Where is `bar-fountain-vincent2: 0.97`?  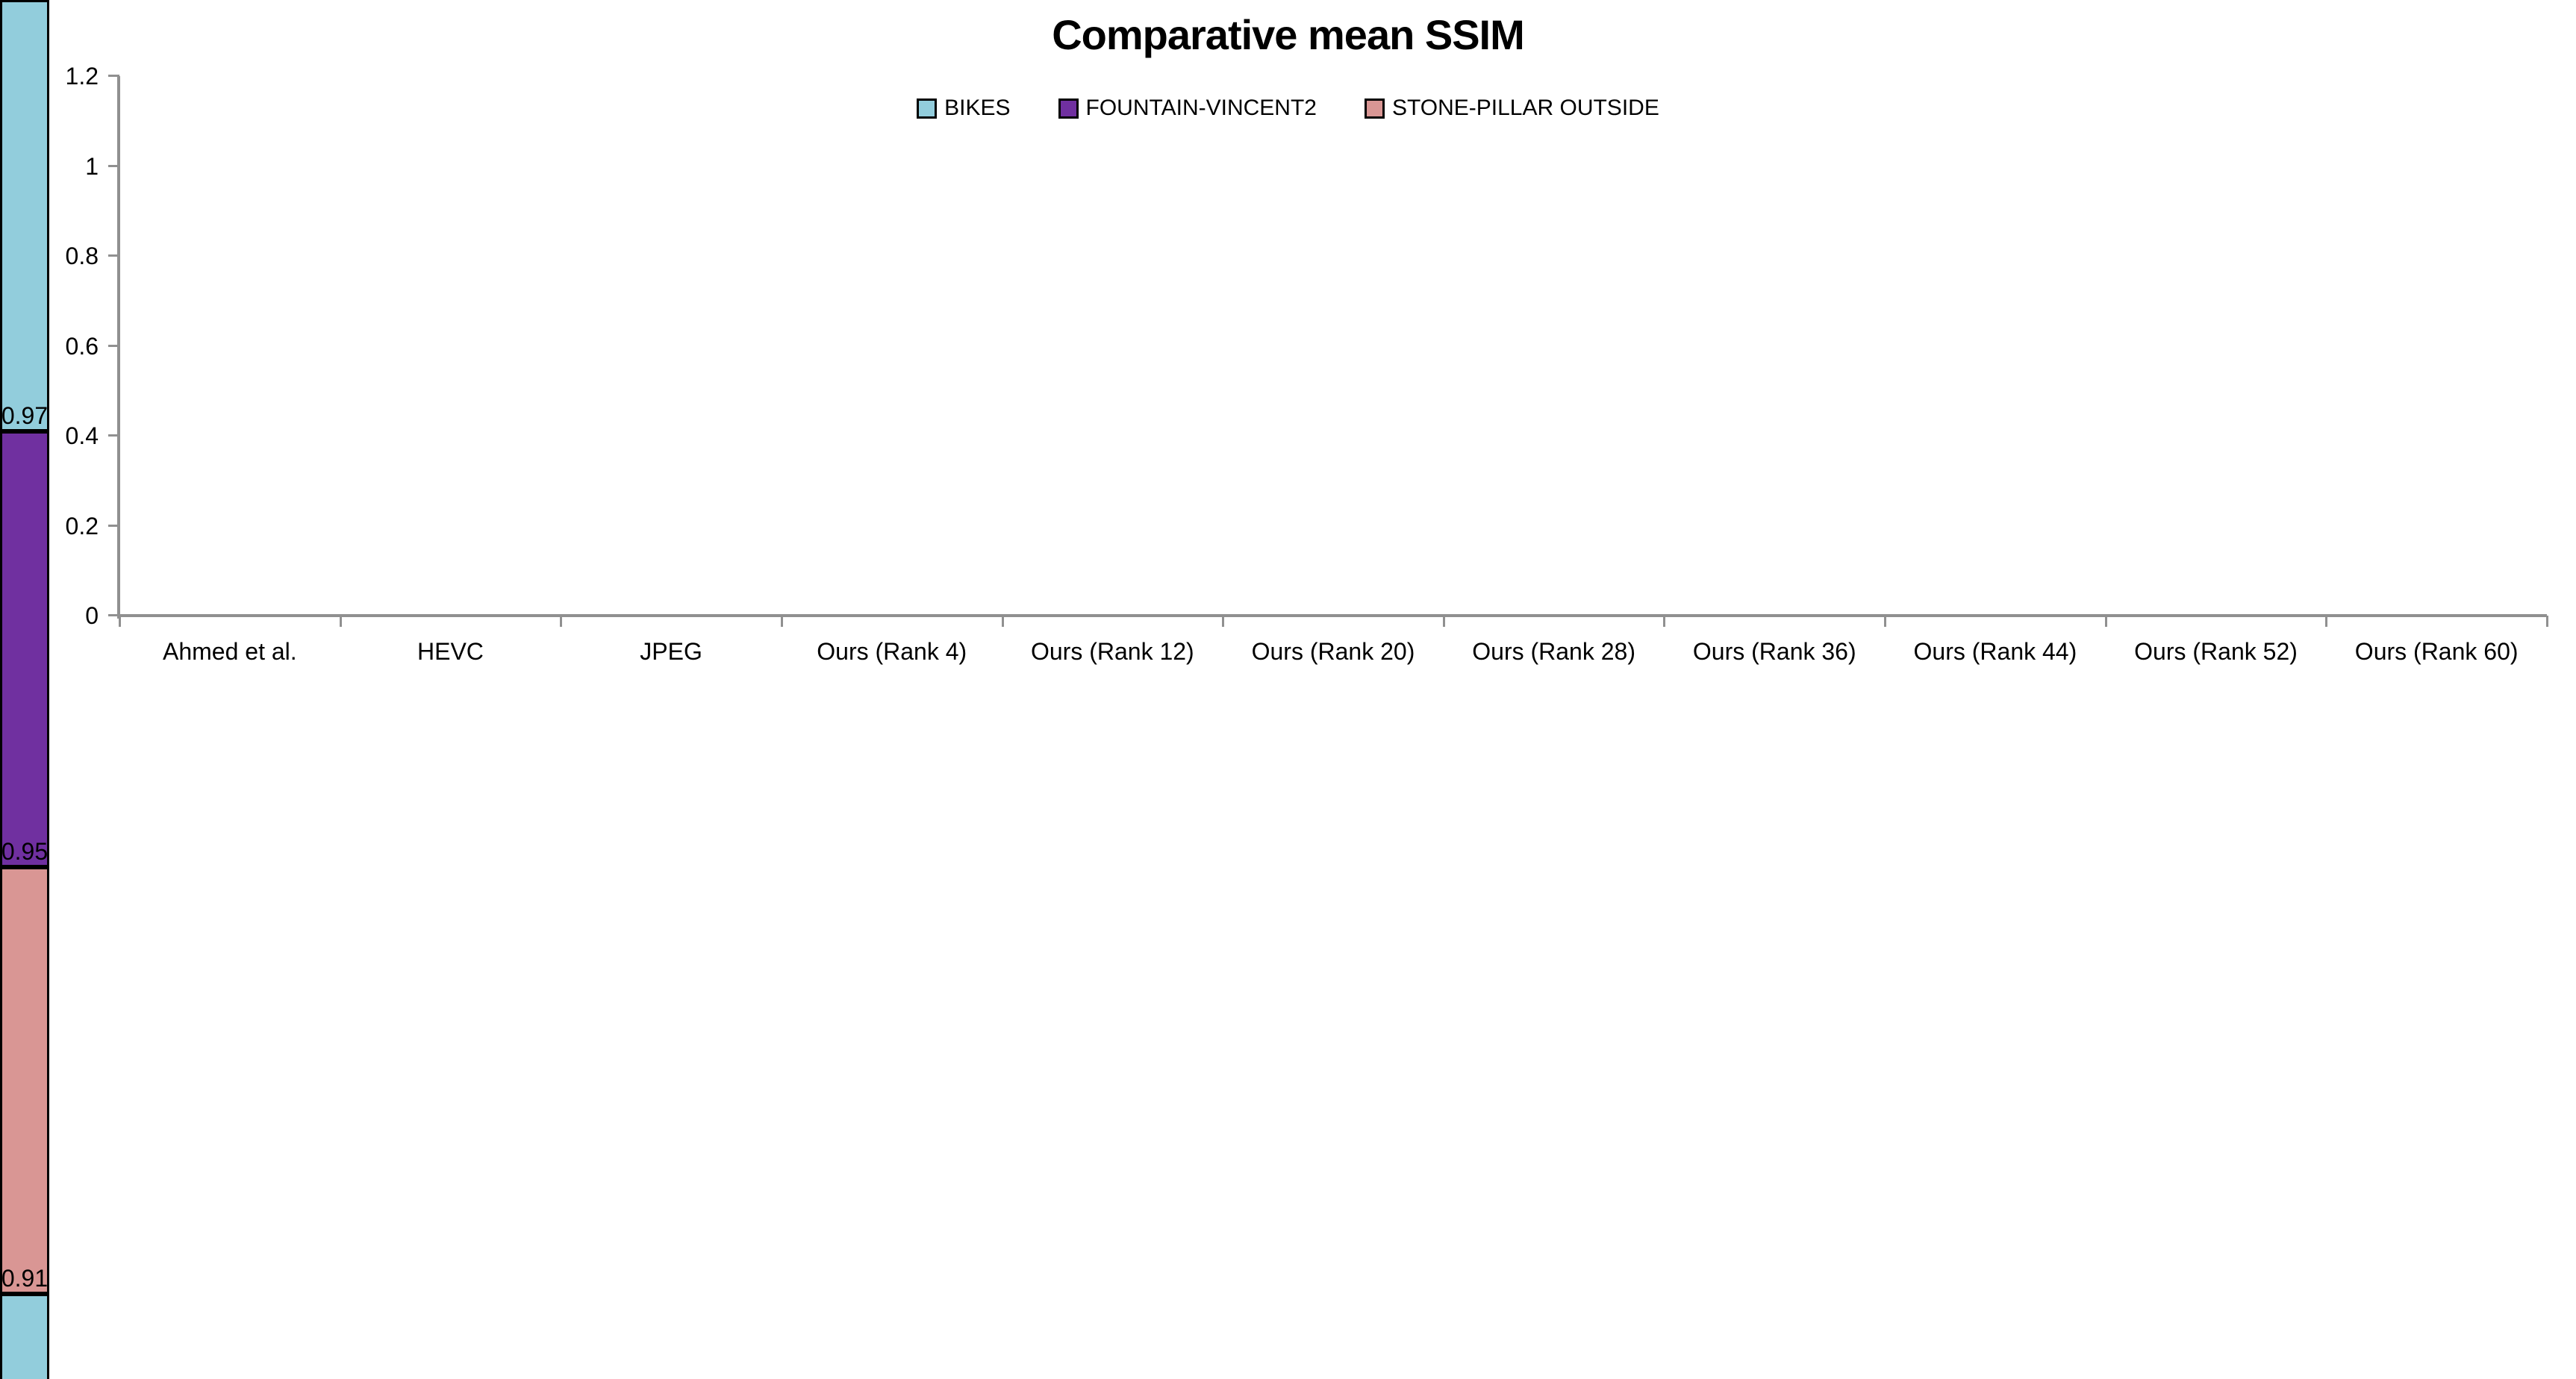
bar-fountain-vincent2: 0.97 is located at coordinates (24, 635).